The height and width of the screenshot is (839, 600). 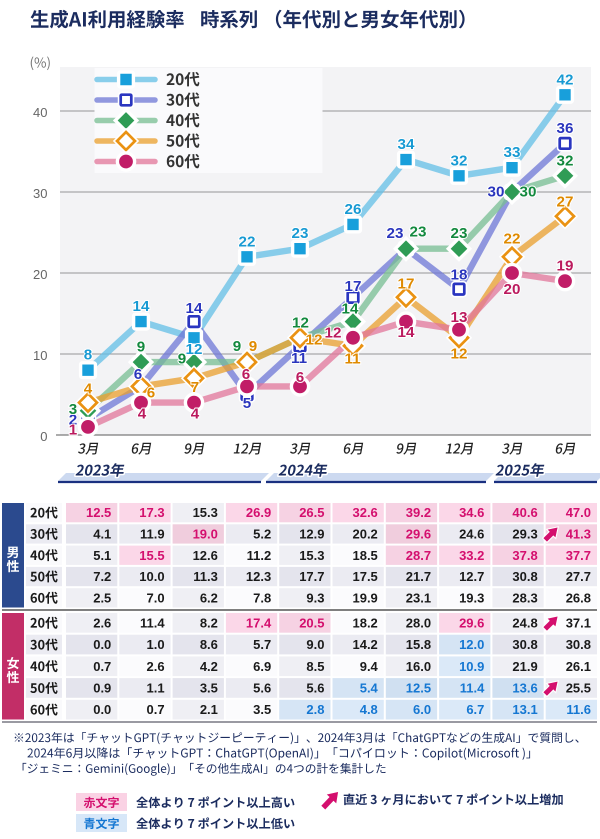 I want to click on svg-text: 33, so click(x=512, y=152).